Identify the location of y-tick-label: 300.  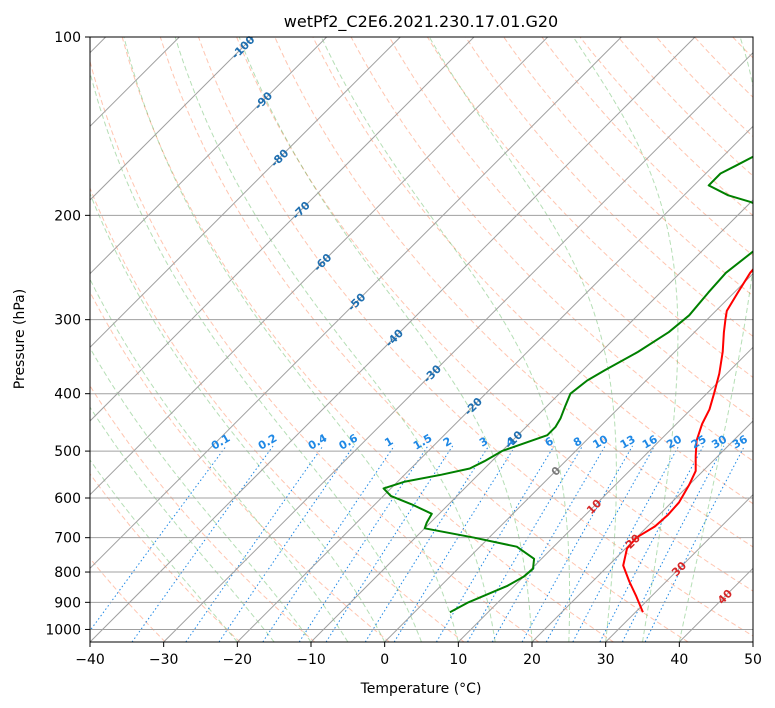
(67, 321).